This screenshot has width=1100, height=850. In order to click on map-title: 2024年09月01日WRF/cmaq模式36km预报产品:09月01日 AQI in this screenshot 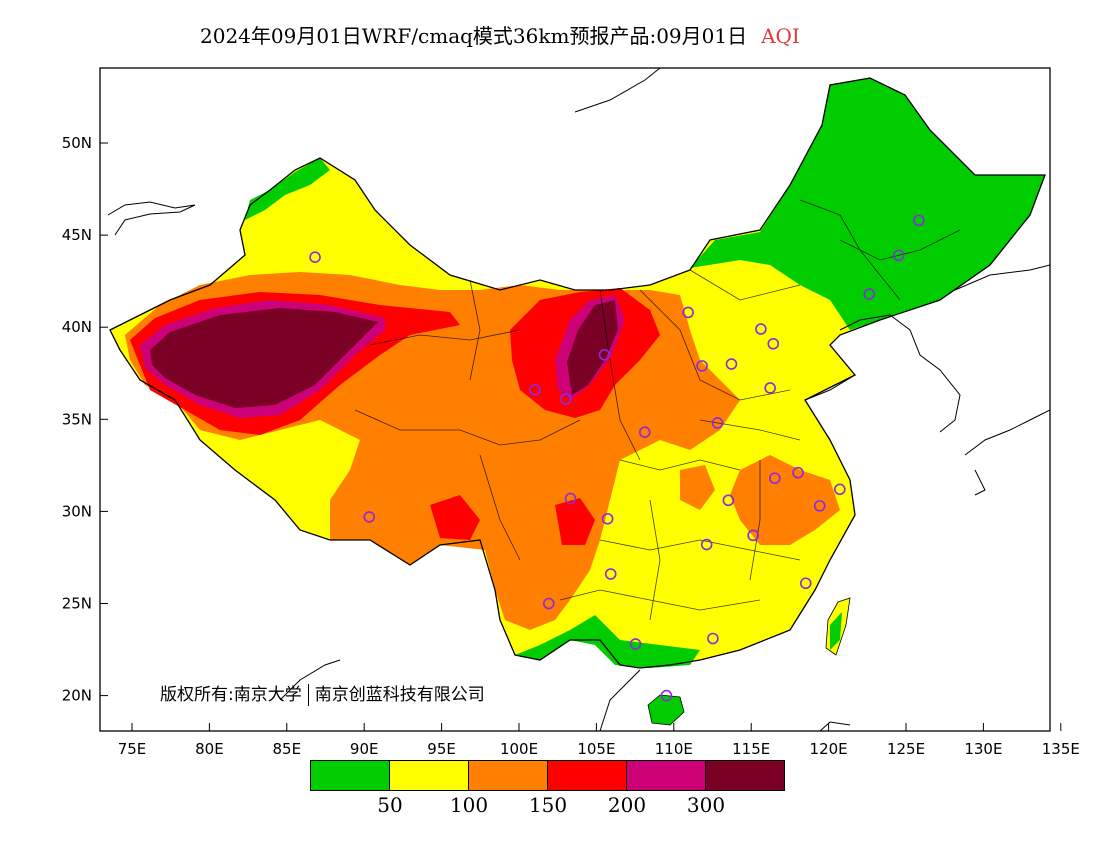, I will do `click(500, 34)`.